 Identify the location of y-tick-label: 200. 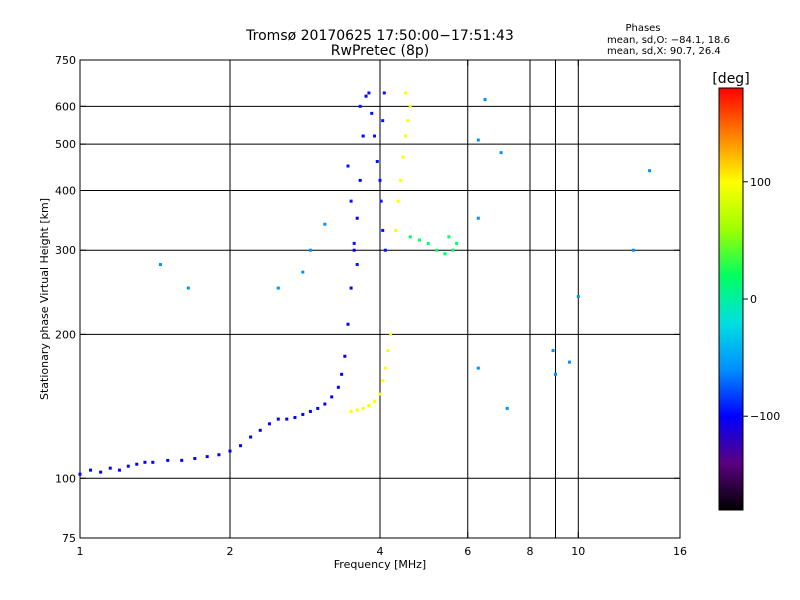
(65, 334).